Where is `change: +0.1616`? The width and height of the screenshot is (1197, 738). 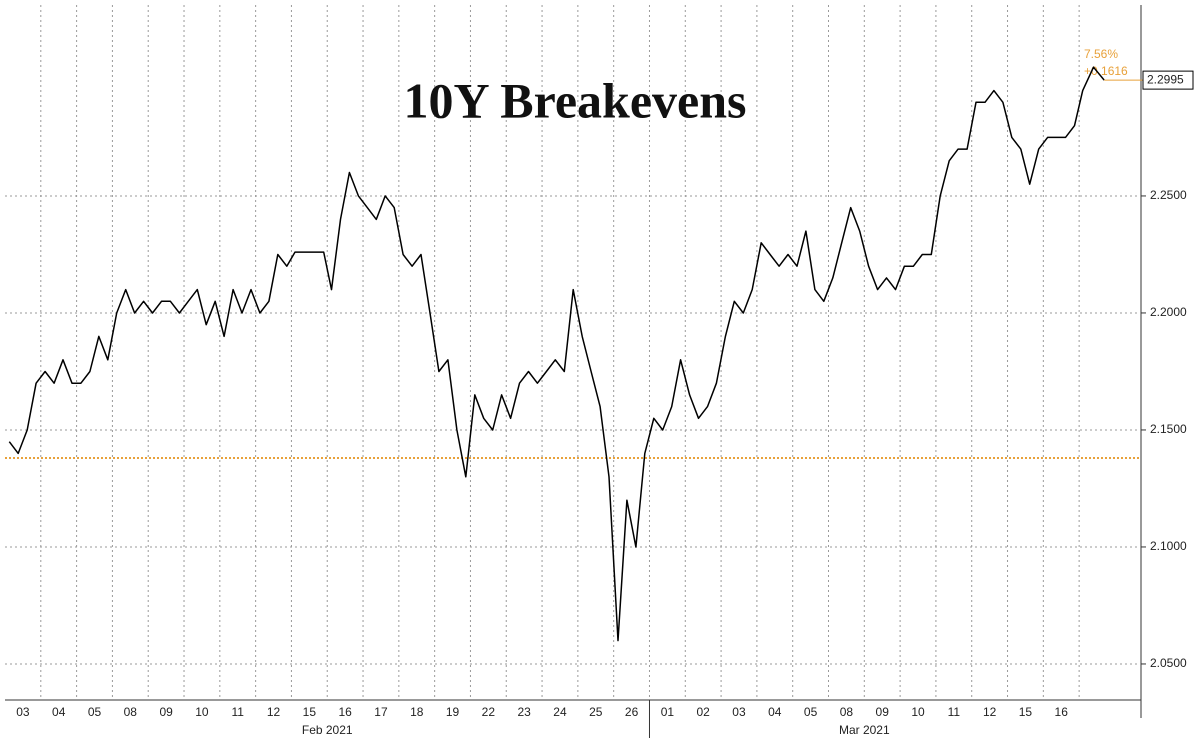
change: +0.1616 is located at coordinates (1106, 71).